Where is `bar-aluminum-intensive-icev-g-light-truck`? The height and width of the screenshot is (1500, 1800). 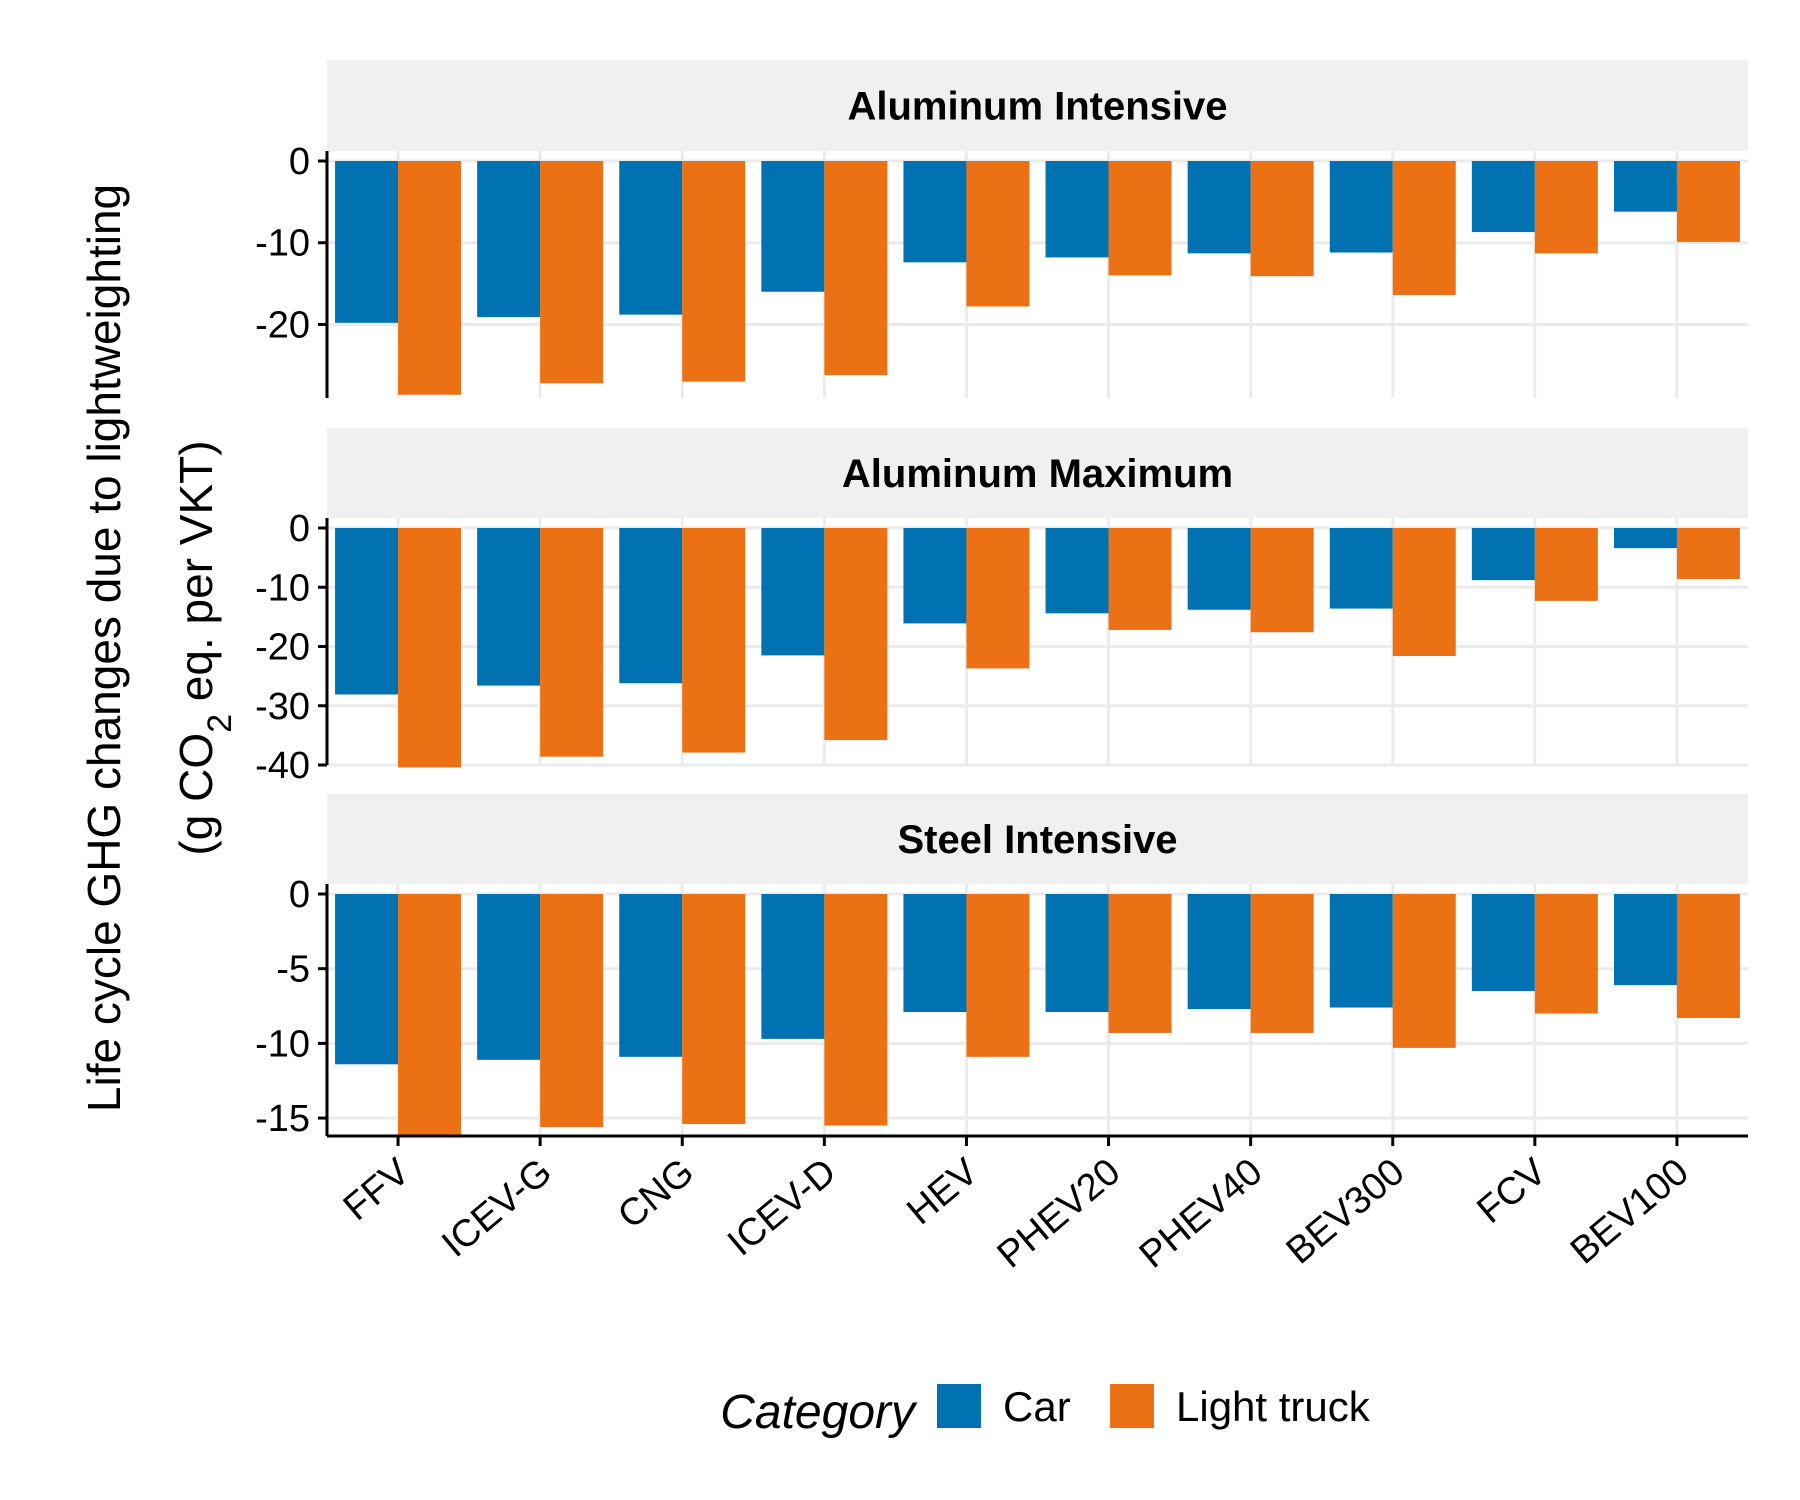 bar-aluminum-intensive-icev-g-light-truck is located at coordinates (572, 272).